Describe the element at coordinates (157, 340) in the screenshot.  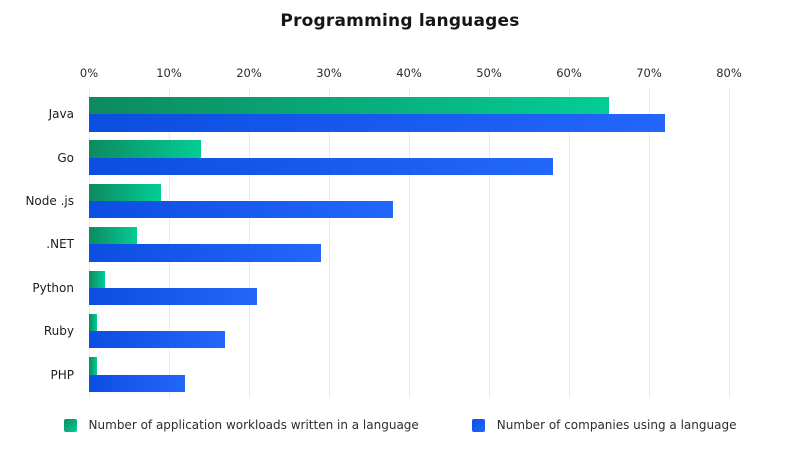
I see `bar-companies-ruby` at that location.